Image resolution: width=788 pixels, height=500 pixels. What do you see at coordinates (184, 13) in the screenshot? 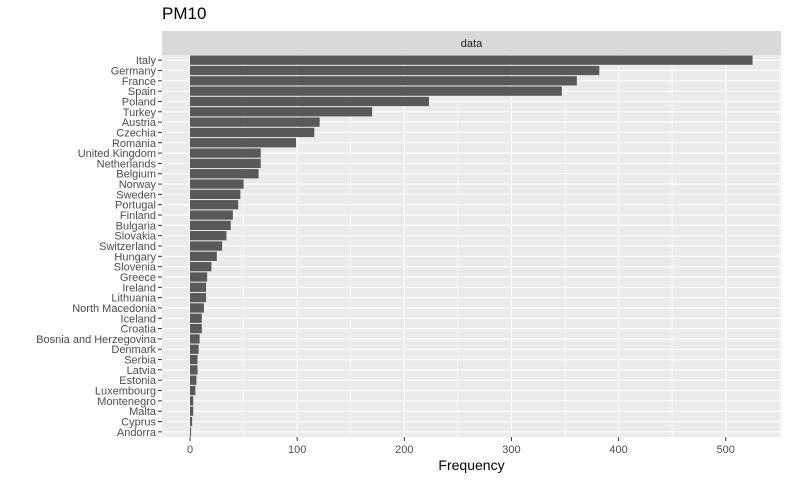
I see `chart-title: PM10` at bounding box center [184, 13].